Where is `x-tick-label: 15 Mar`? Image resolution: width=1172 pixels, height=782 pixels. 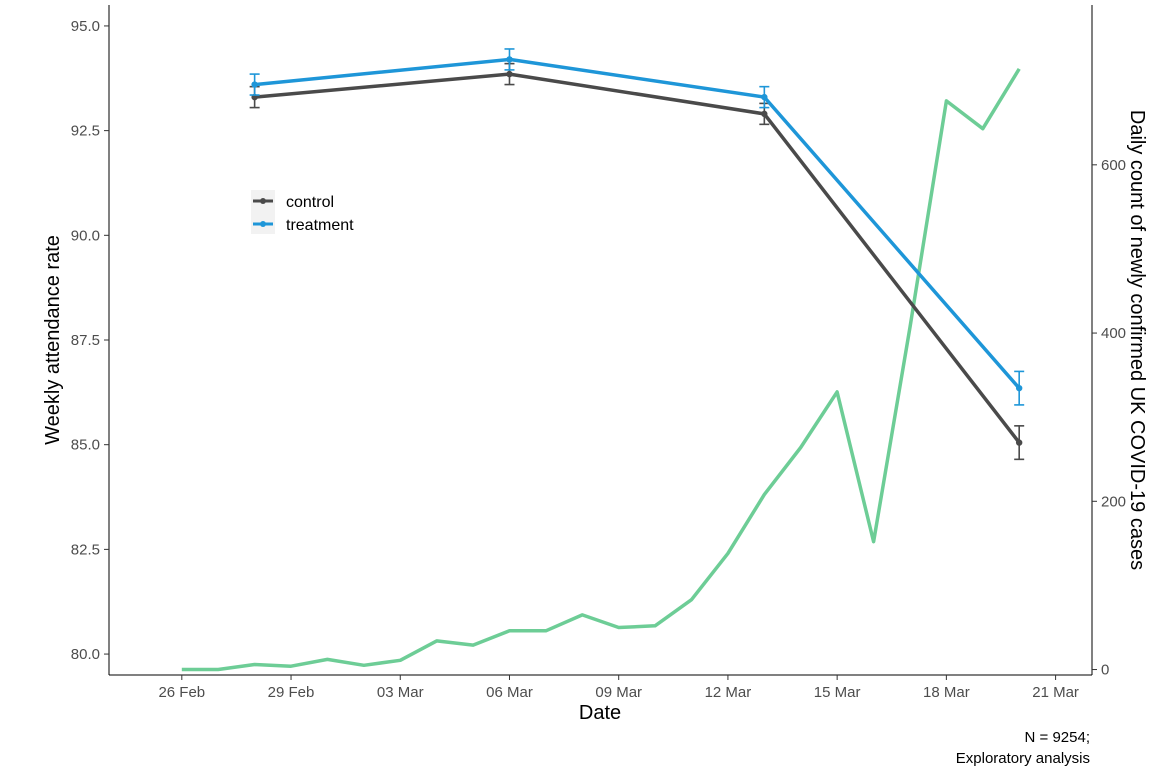 x-tick-label: 15 Mar is located at coordinates (837, 692).